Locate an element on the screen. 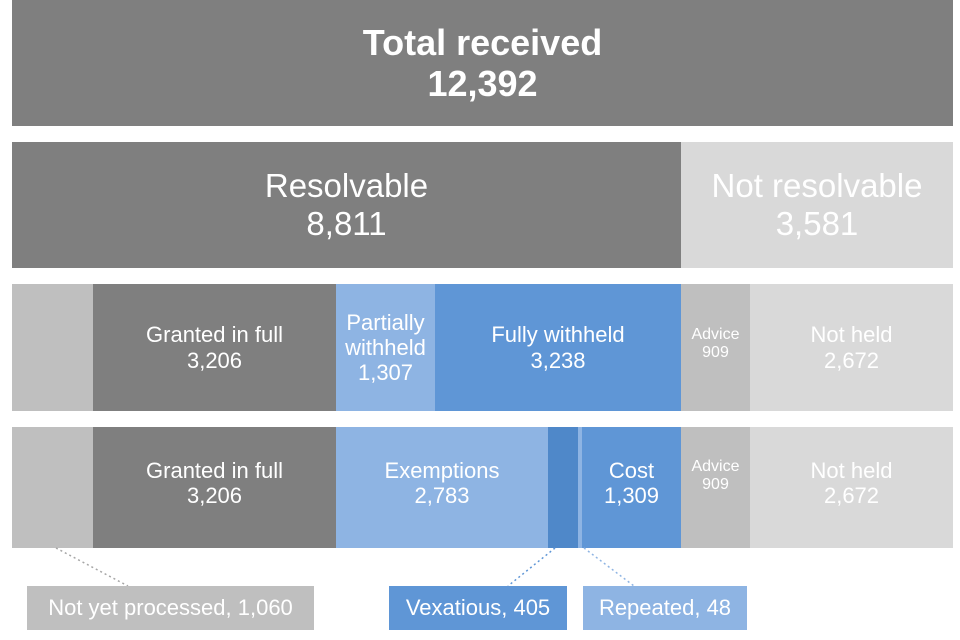 Image resolution: width=960 pixels, height=640 pixels. not-resolvable-label: Not resolvable is located at coordinates (817, 186).